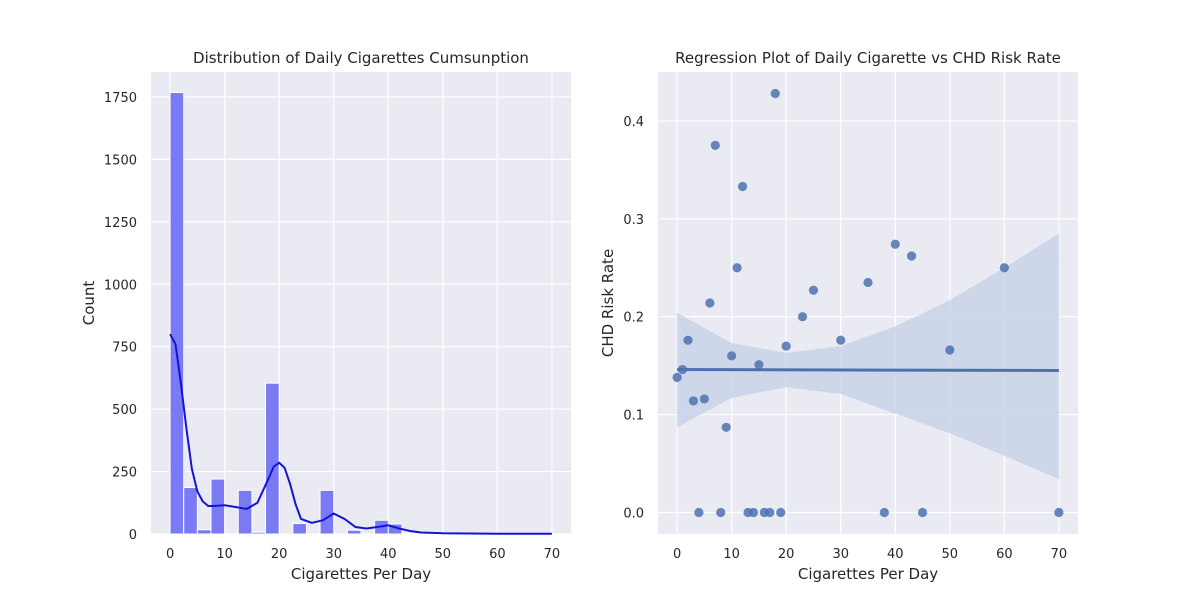  I want to click on histogram-x-tick-label: 50, so click(443, 554).